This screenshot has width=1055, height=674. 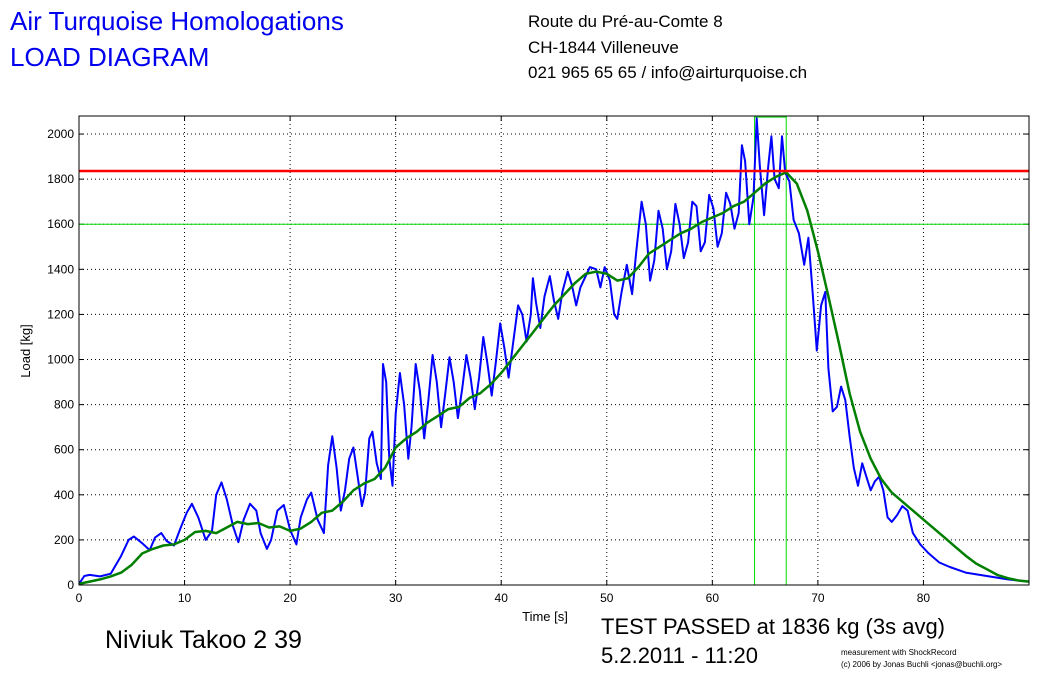 I want to click on y-axis-label: Load [kg], so click(x=25, y=351).